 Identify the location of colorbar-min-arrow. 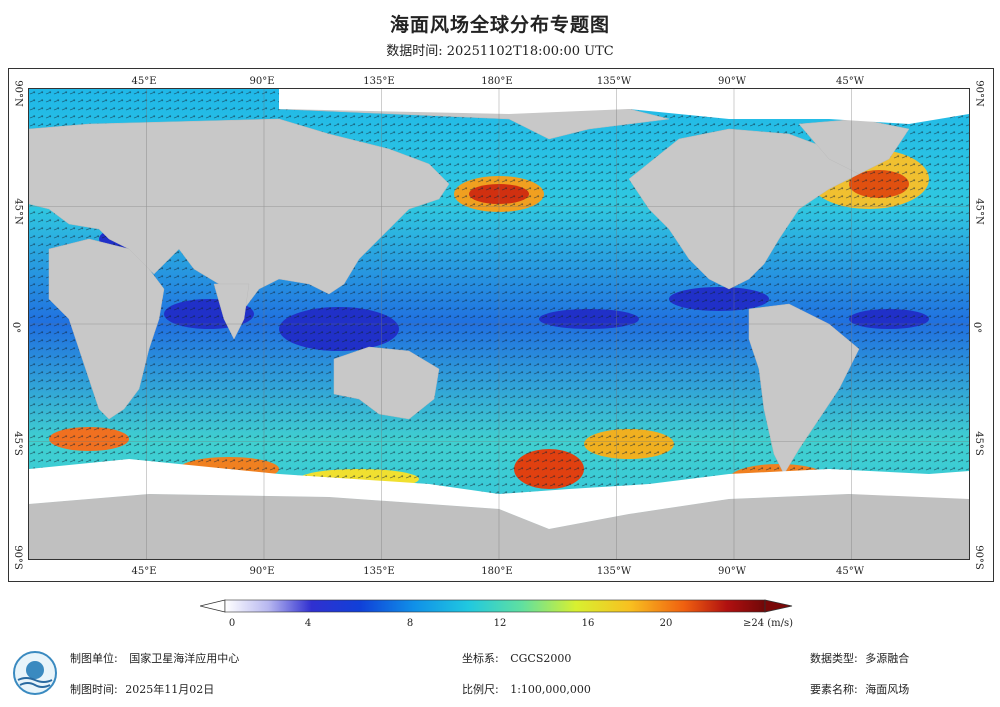
(213, 606).